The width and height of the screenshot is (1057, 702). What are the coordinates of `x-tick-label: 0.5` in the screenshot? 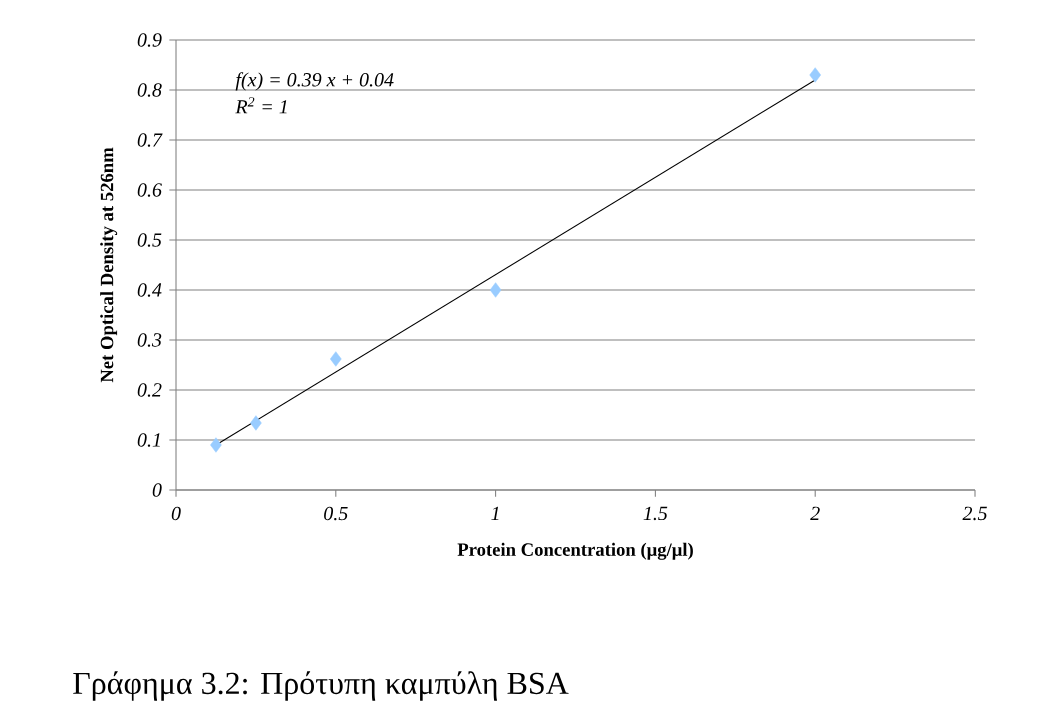 It's located at (336, 513).